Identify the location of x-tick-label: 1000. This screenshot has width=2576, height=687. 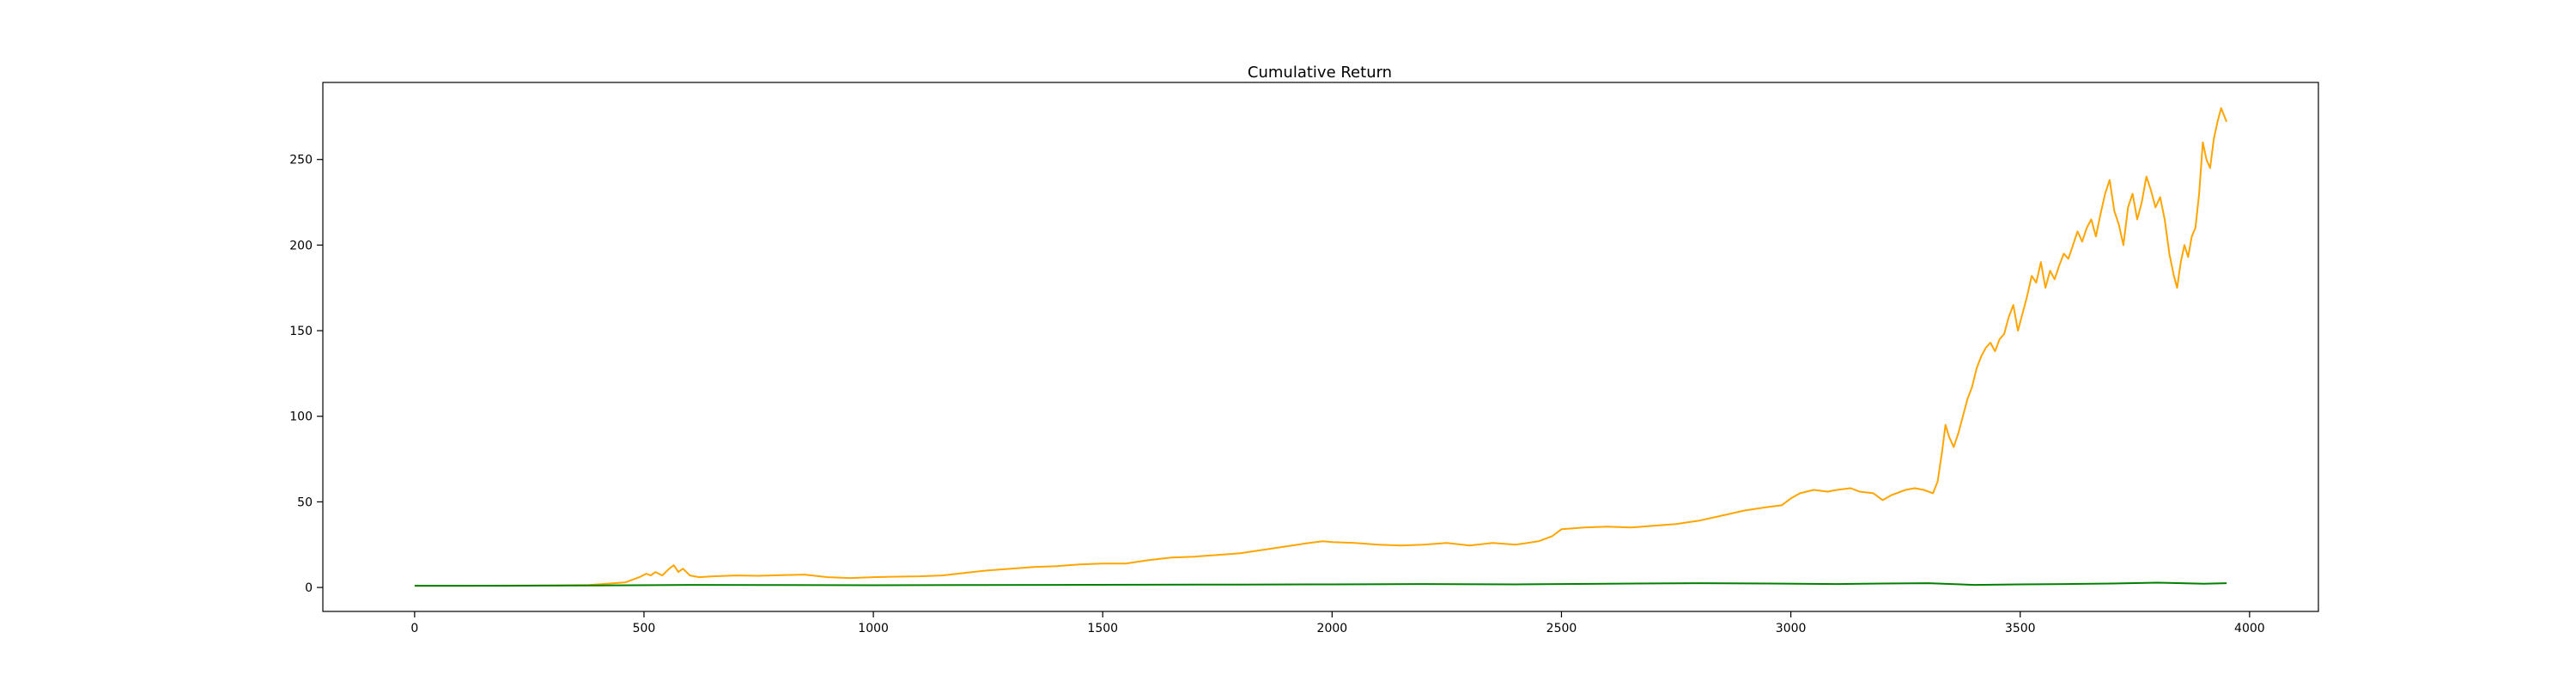
(874, 628).